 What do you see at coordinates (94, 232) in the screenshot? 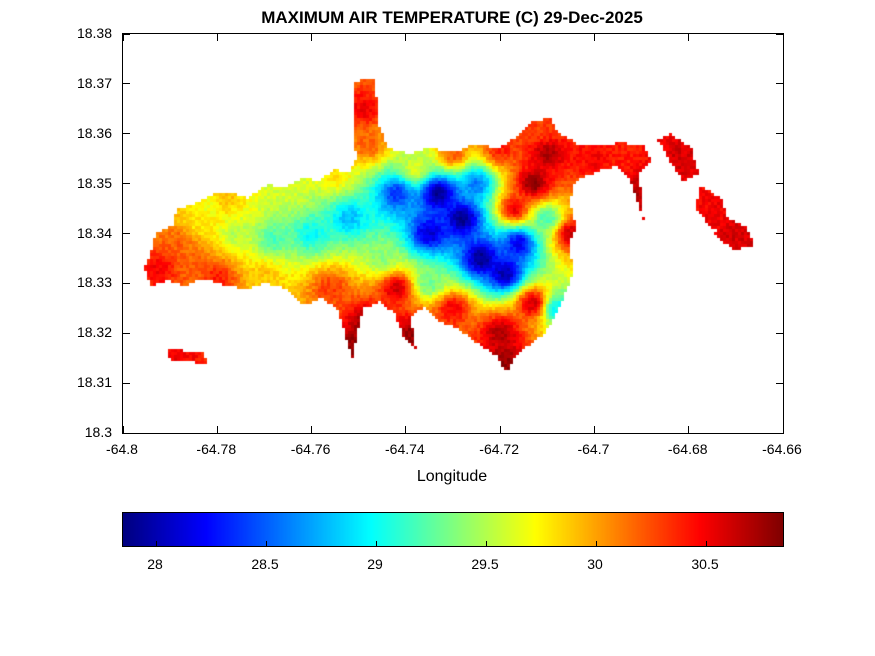
I see `y-tick-label: 18.34` at bounding box center [94, 232].